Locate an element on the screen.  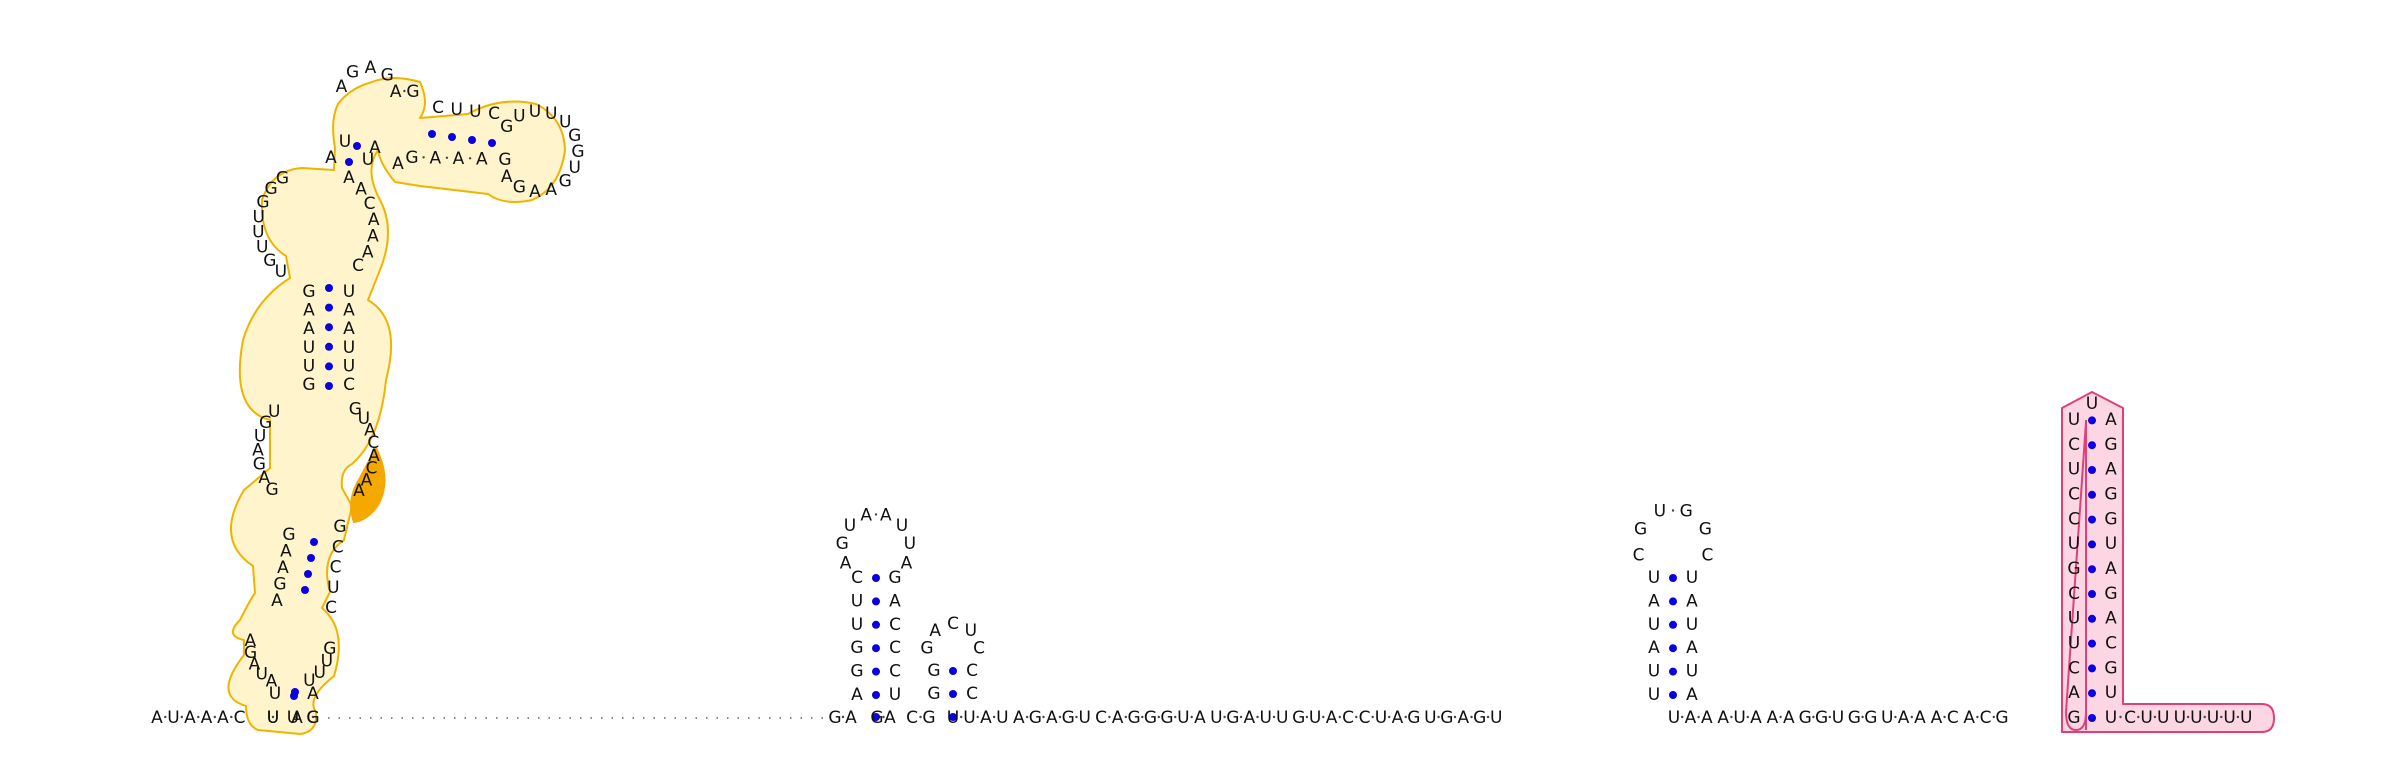
sequence-nucleotide: C is located at coordinates (1986, 718).